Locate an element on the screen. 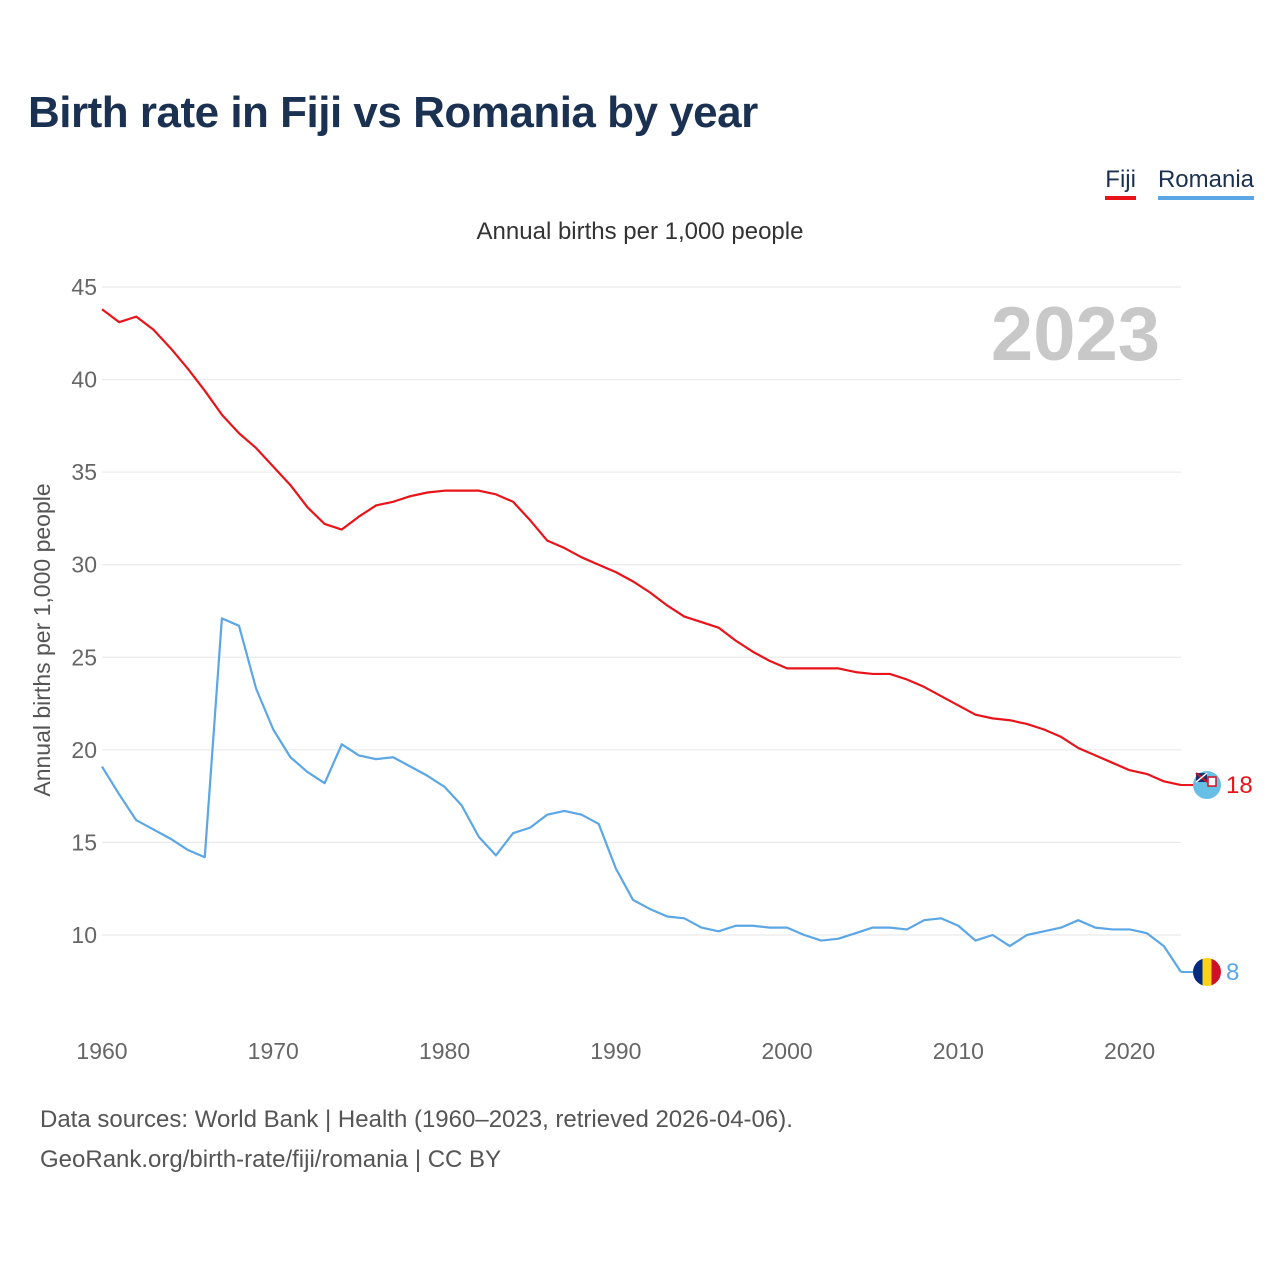 The height and width of the screenshot is (1280, 1280). y-tick-label-15: 15 is located at coordinates (84, 842).